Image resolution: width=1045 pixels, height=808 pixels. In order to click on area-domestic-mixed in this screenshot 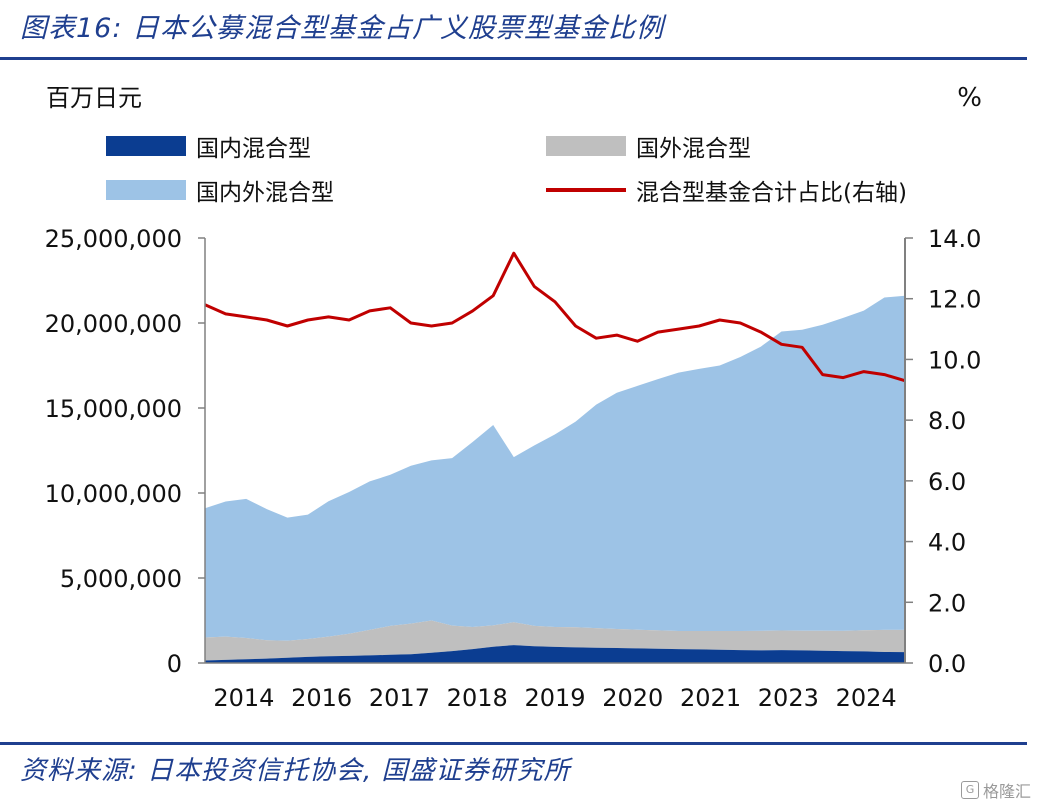, I will do `click(555, 654)`.